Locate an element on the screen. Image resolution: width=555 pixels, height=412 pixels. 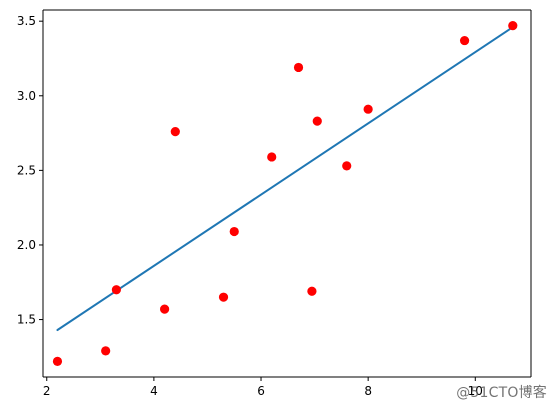
y-tick-label: 2.0 is located at coordinates (26, 245).